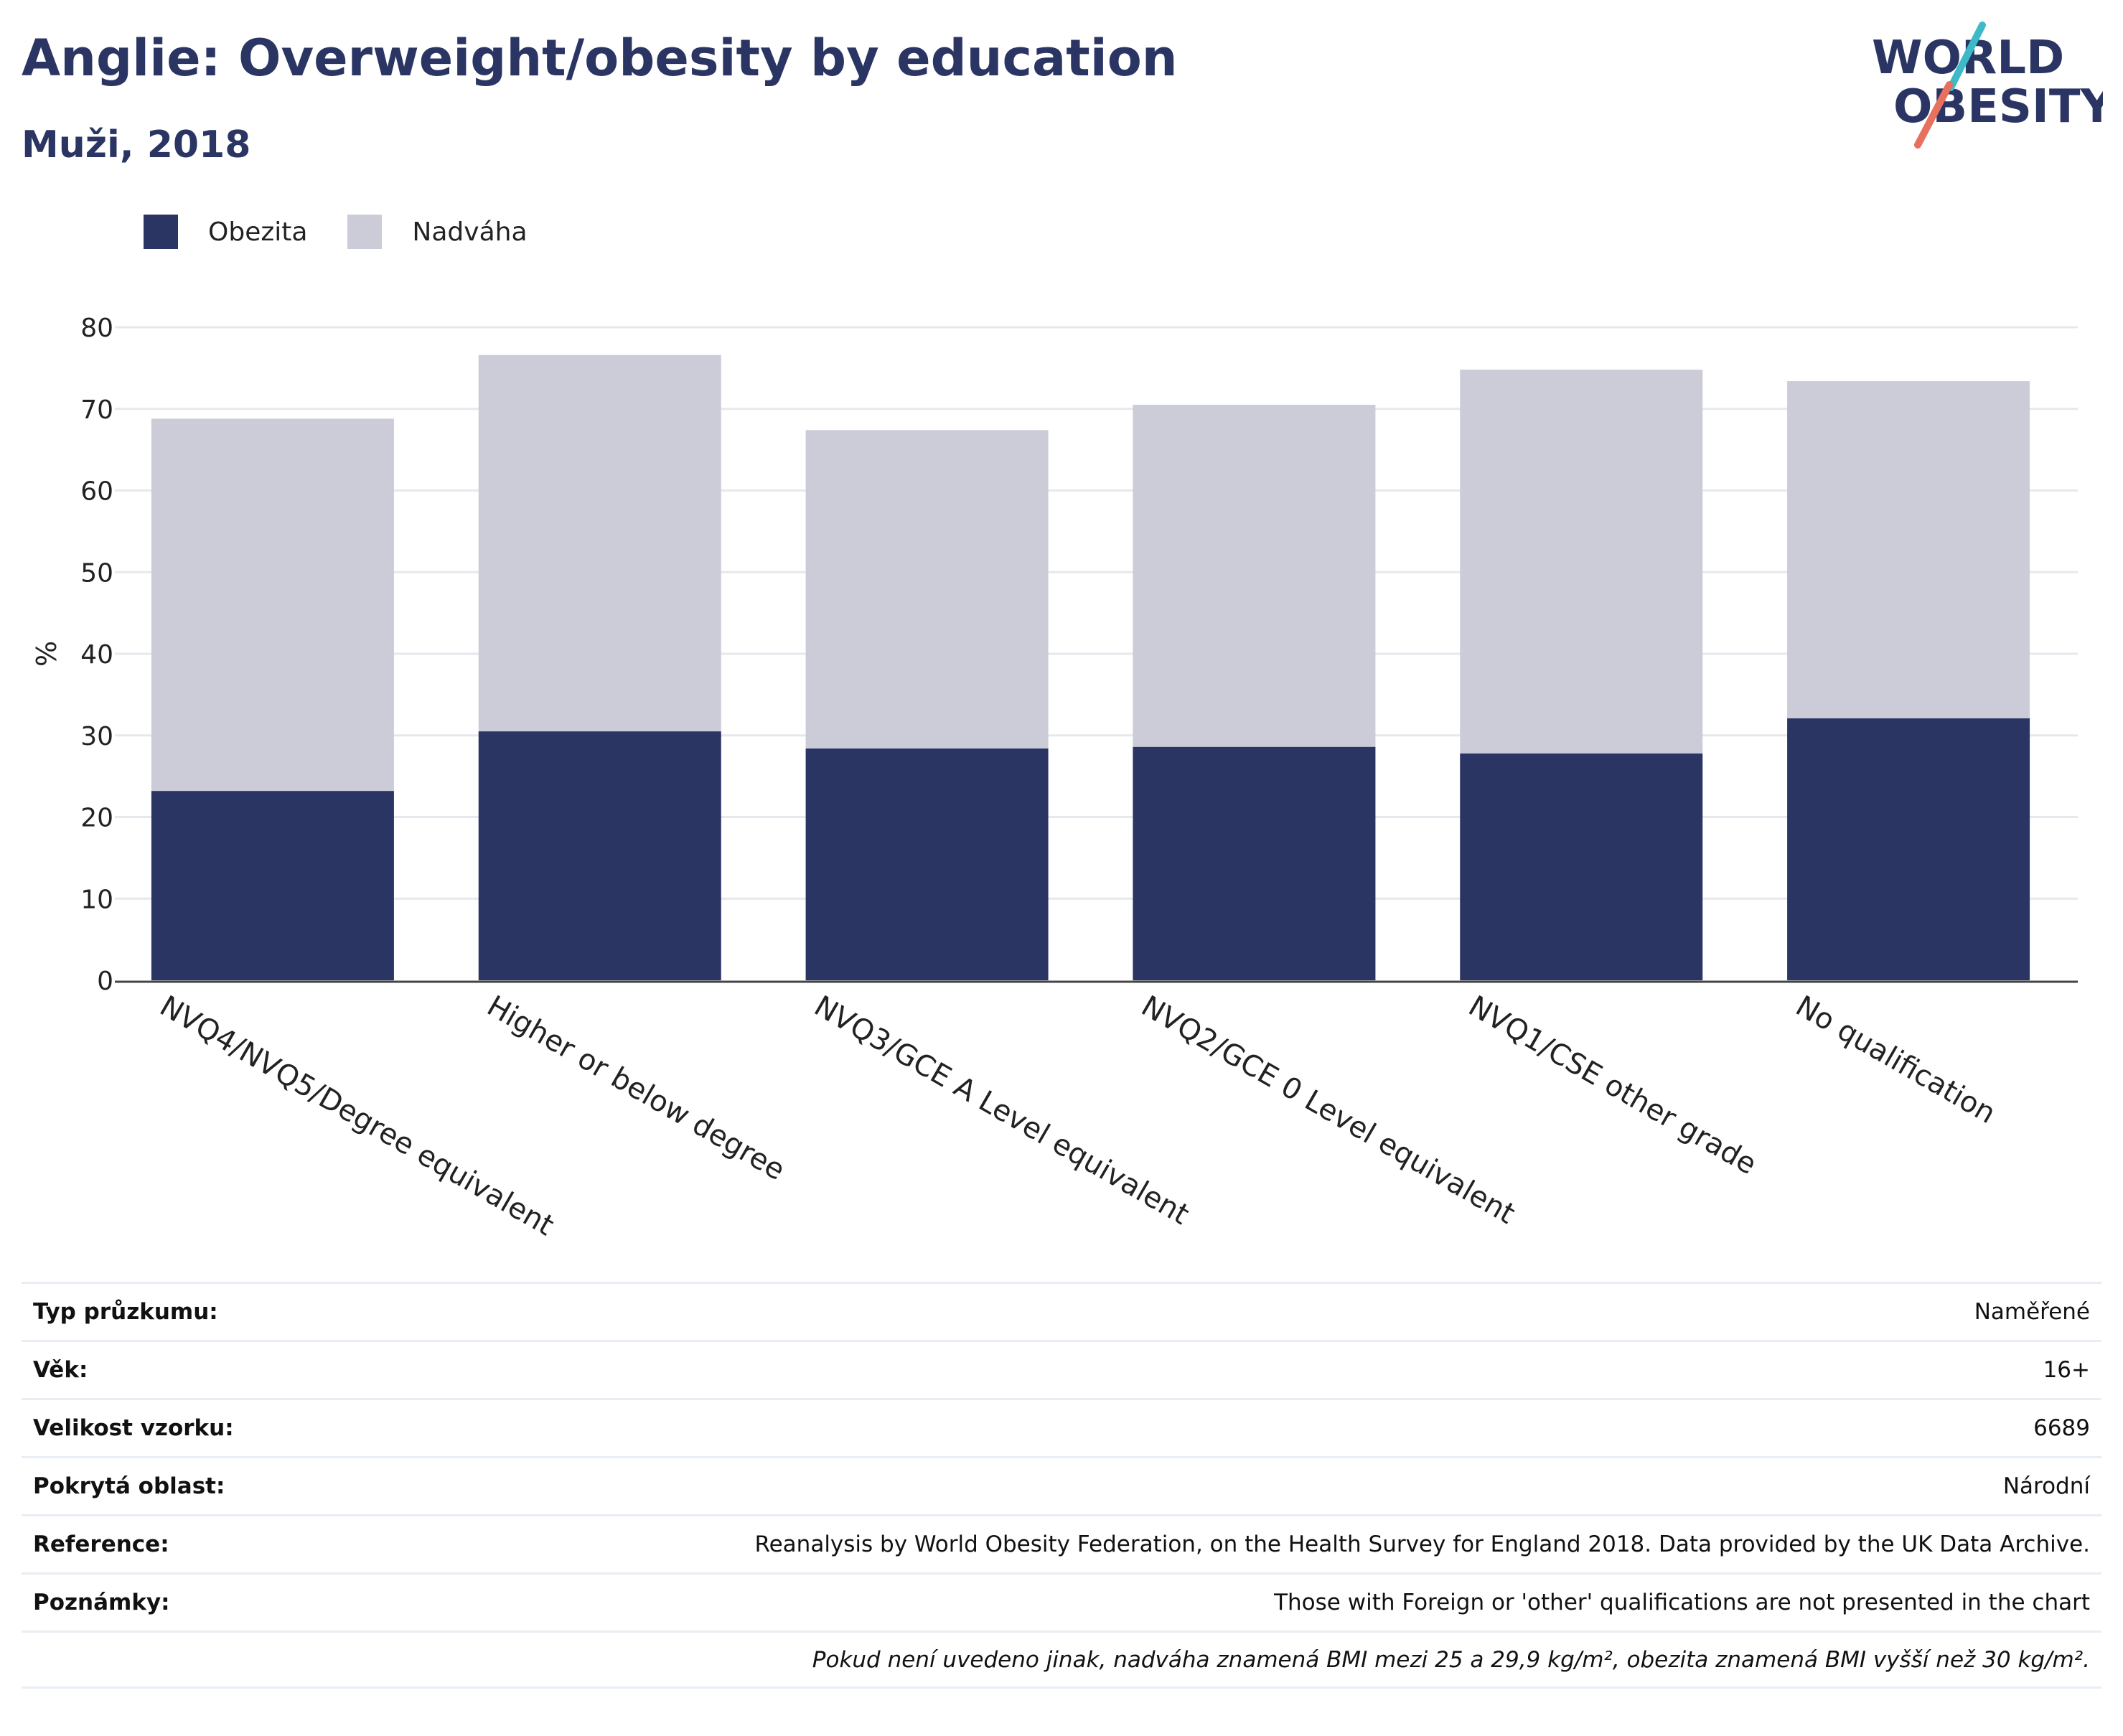 The width and height of the screenshot is (2123, 1736). What do you see at coordinates (2066, 1370) in the screenshot?
I see `metadata-value: 16+` at bounding box center [2066, 1370].